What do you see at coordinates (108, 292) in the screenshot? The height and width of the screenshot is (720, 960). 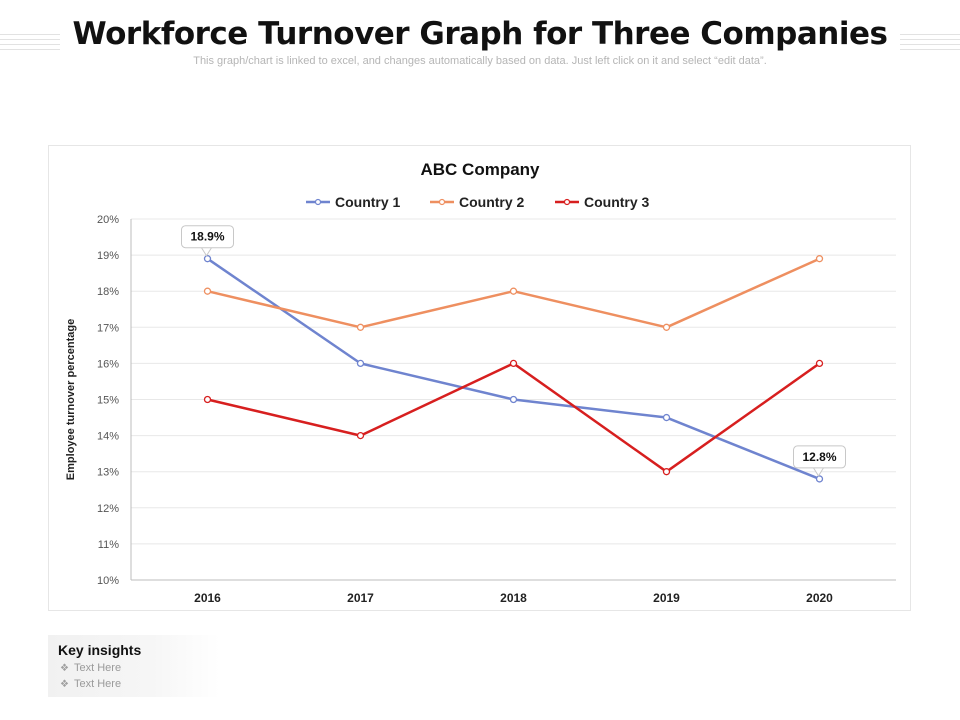 I see `y-tick-label: 18%` at bounding box center [108, 292].